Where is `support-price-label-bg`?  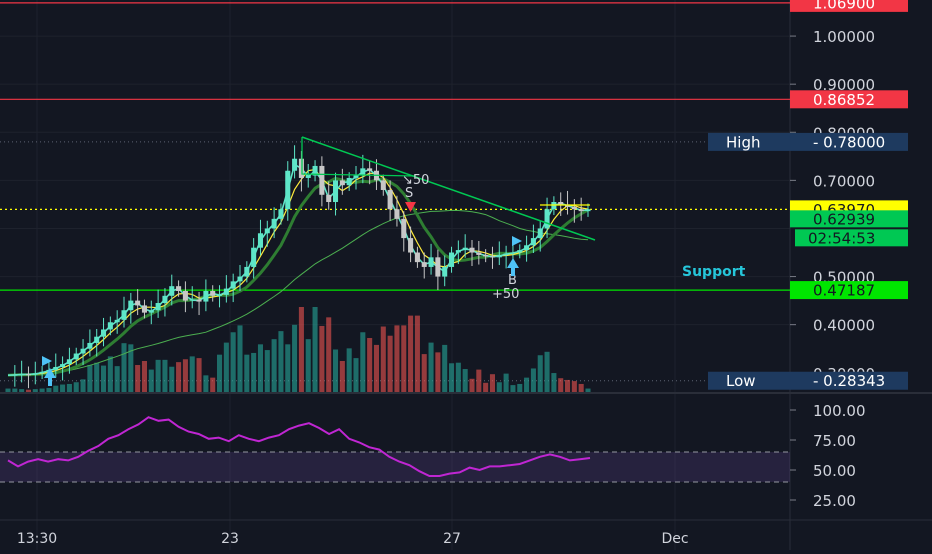
support-price-label-bg is located at coordinates (849, 290).